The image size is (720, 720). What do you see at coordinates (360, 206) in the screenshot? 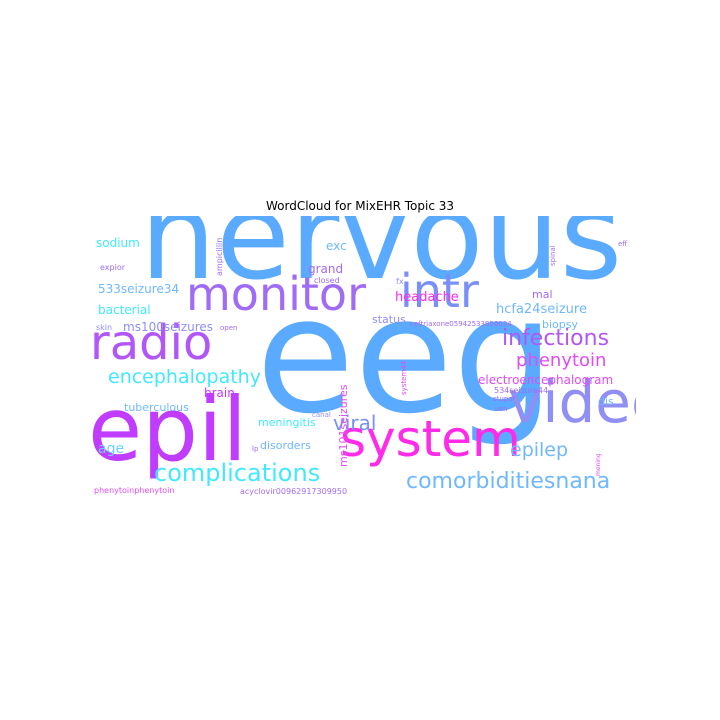
I see `chart-title: WordCloud for MixEHR Topic 33` at bounding box center [360, 206].